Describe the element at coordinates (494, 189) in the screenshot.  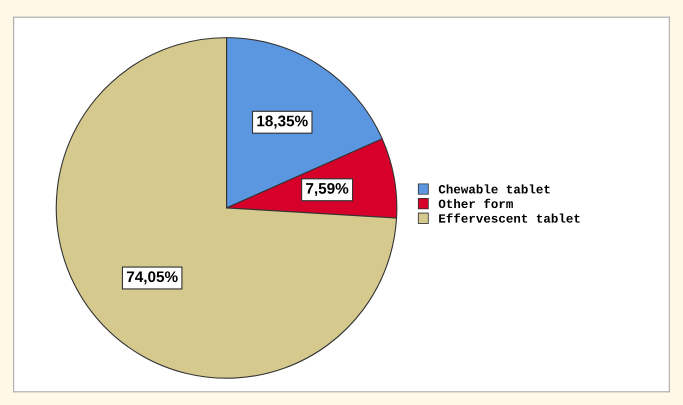
I see `legend-label: Chewable tablet` at that location.